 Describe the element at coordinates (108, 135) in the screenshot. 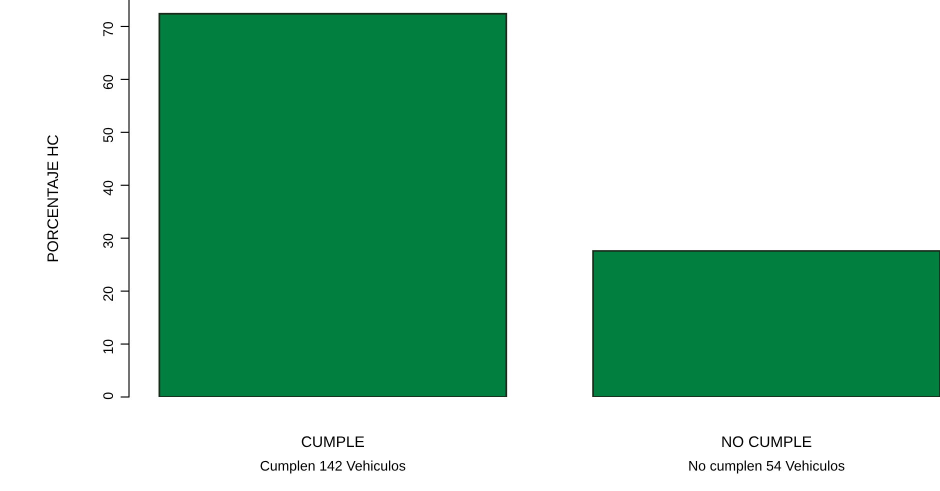

I see `y-tick-label: 50` at that location.